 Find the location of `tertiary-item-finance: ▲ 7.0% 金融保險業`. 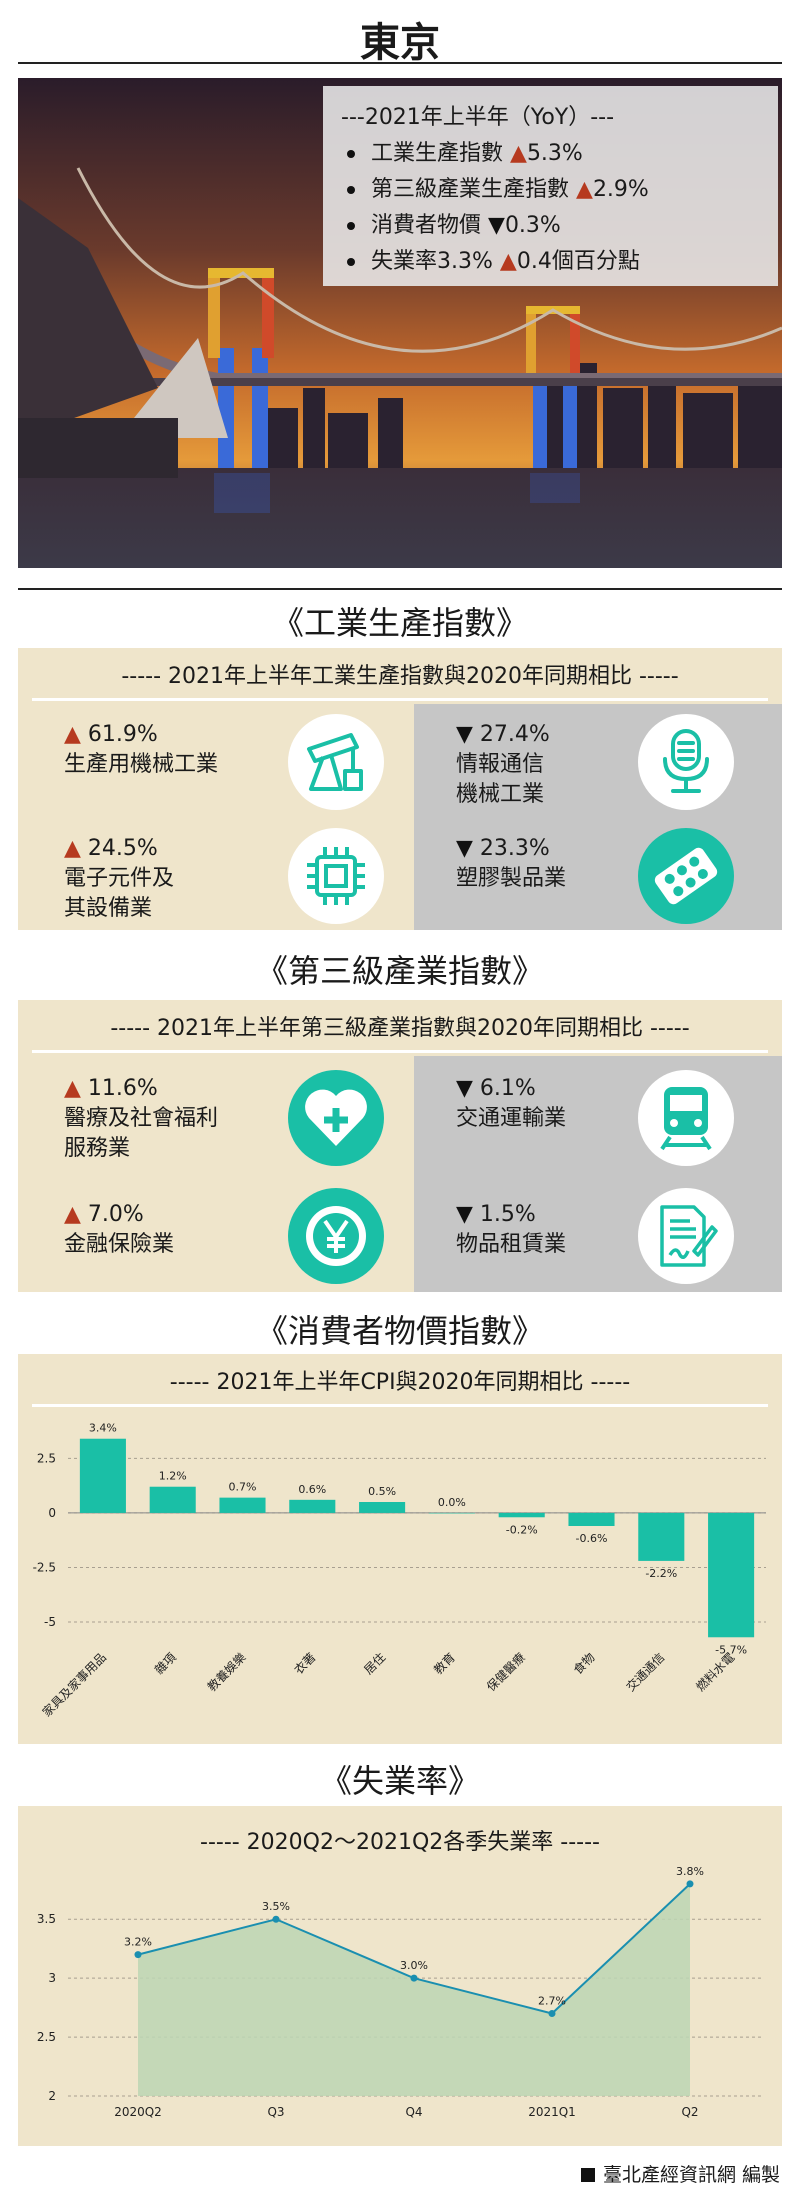

tertiary-item-finance: ▲ 7.0% 金融保險業 is located at coordinates (119, 1229).